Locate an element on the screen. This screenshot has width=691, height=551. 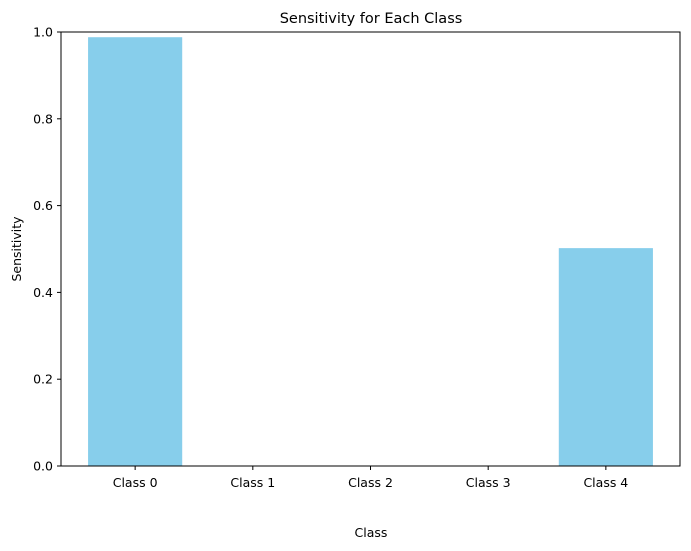
x-tick-label: Class 3 is located at coordinates (488, 482).